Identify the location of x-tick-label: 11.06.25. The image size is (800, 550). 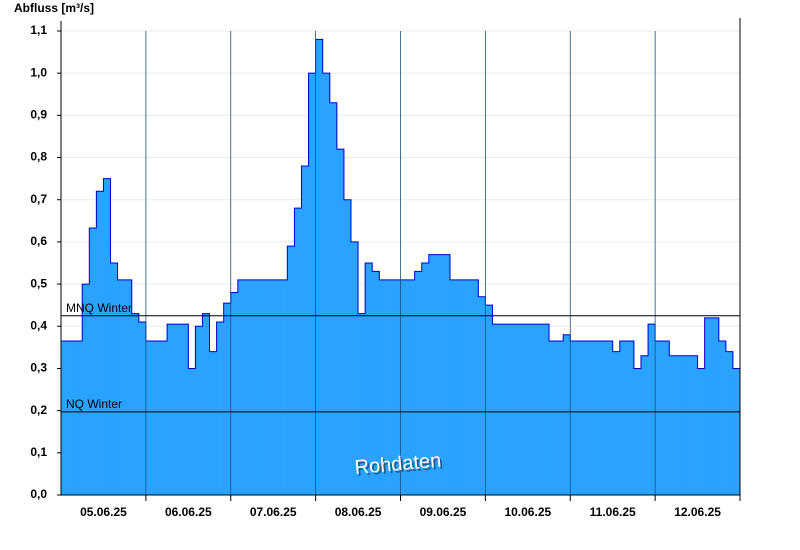
(613, 512).